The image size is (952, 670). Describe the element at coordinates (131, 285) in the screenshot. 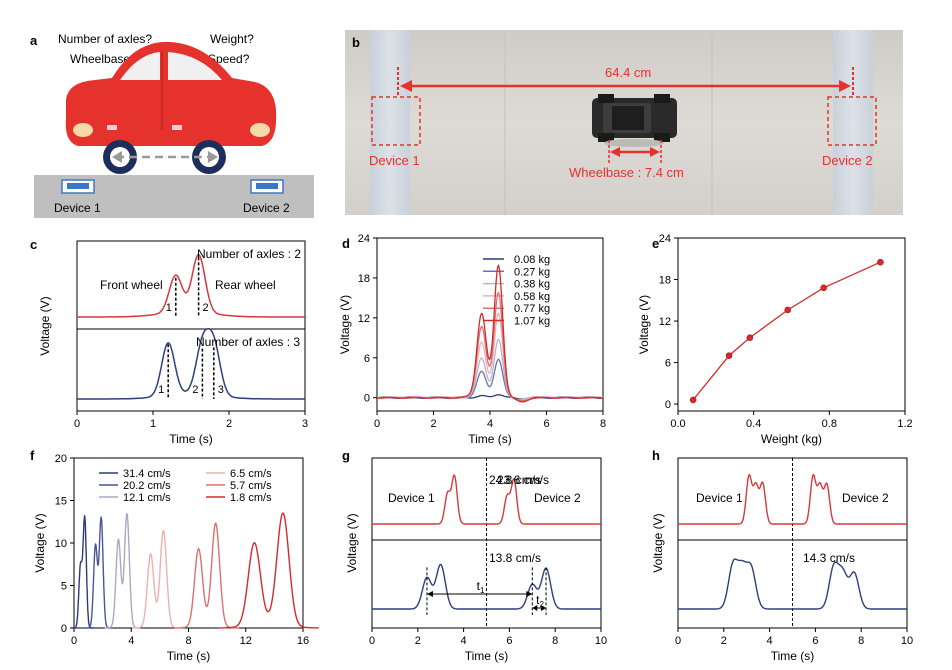

I see `annotation-front-wheel: Front wheel` at that location.